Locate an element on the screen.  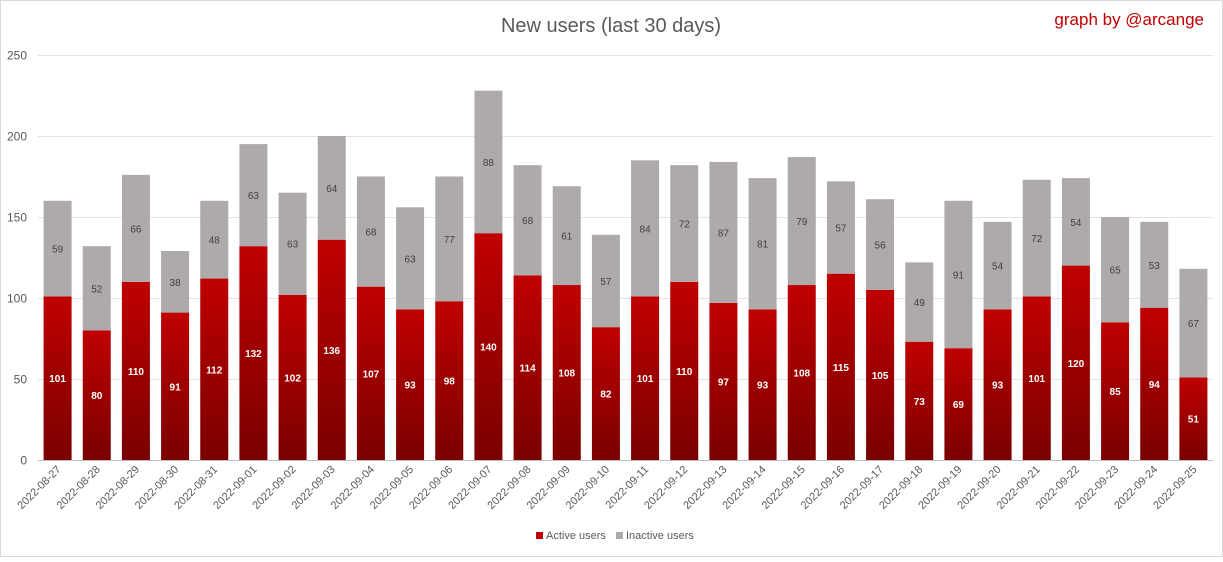
data-label-inactive: 61 is located at coordinates (567, 237).